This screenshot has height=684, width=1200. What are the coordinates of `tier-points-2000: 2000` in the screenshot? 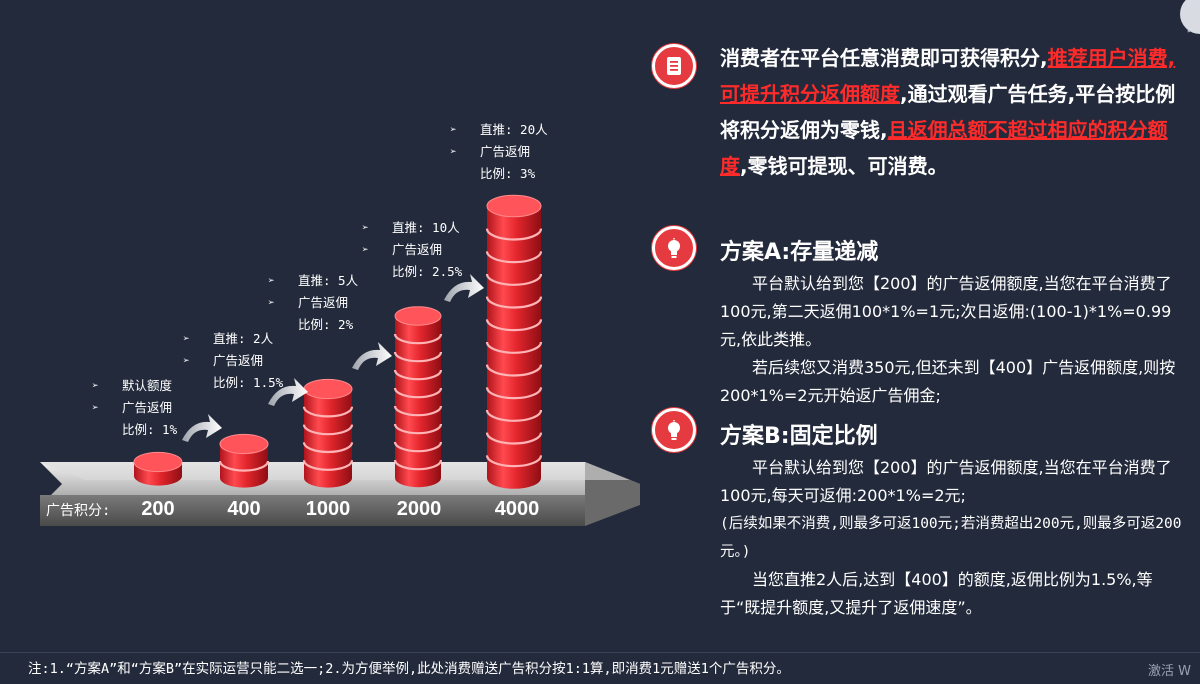 It's located at (419, 509).